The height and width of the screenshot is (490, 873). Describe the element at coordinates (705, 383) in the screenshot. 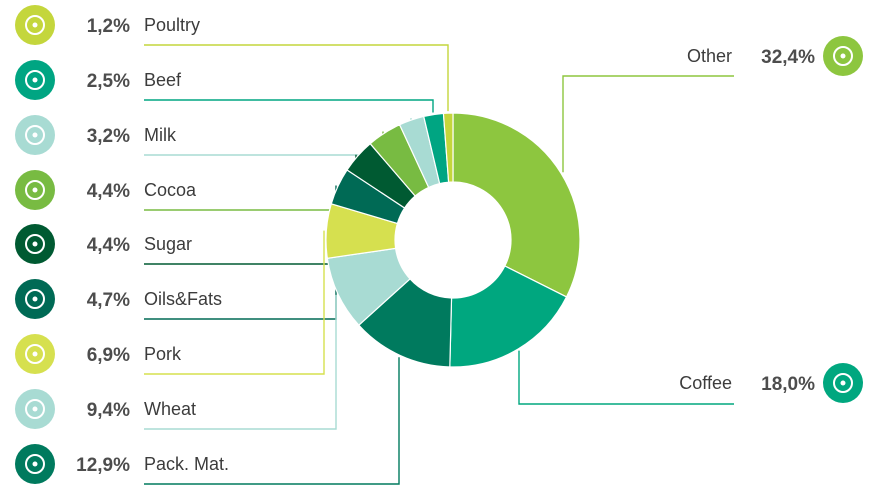

I see `label-coffee: Coffee` at that location.